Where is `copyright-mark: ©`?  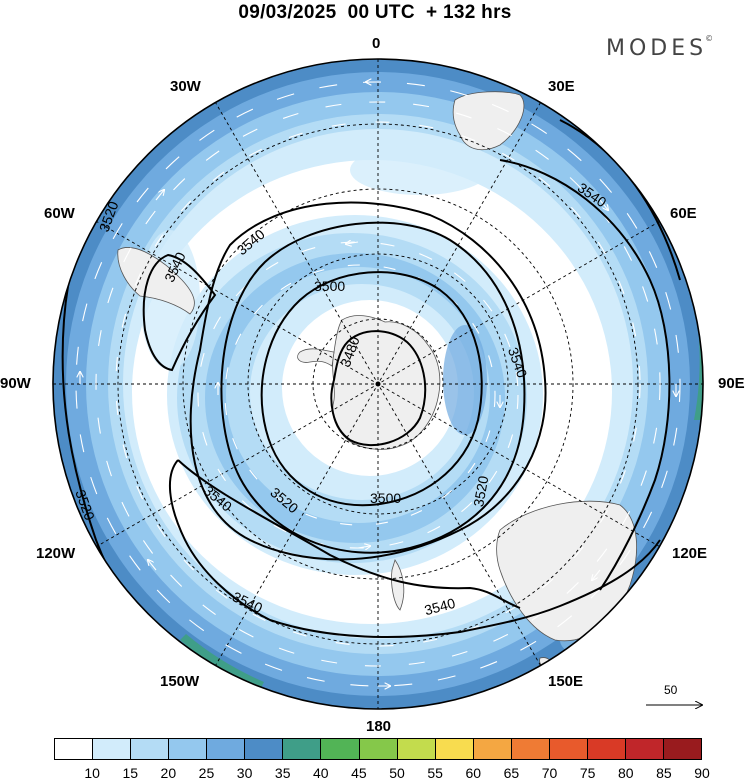
copyright-mark: © is located at coordinates (709, 38).